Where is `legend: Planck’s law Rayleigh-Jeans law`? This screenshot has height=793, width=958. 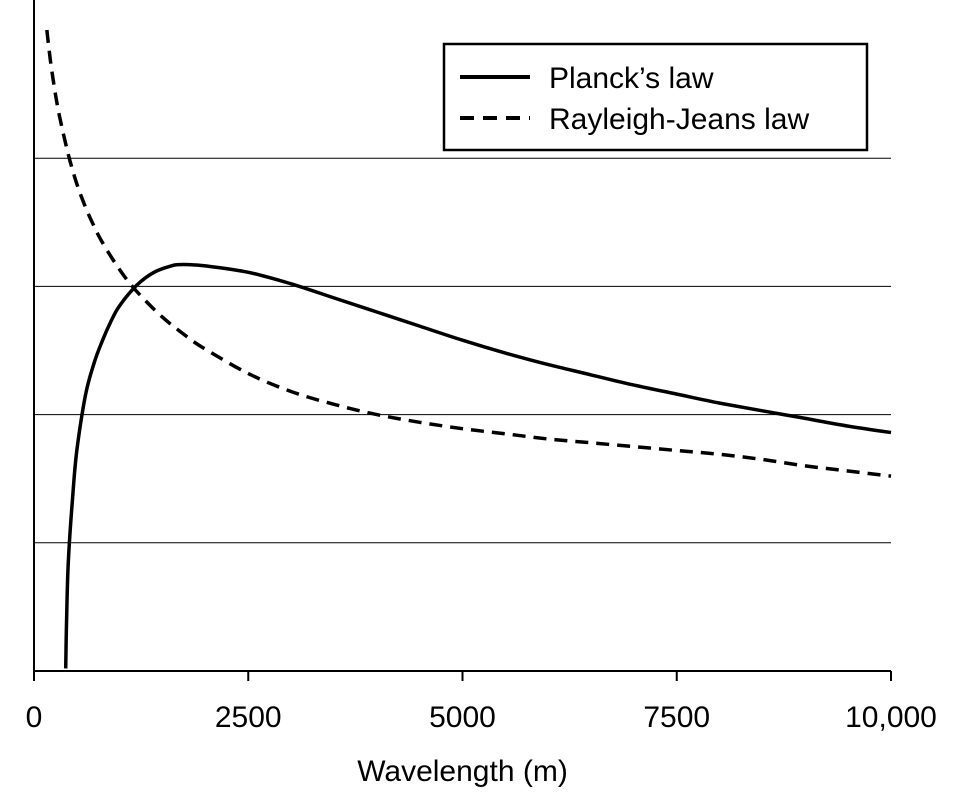 legend: Planck’s law Rayleigh-Jeans law is located at coordinates (655, 97).